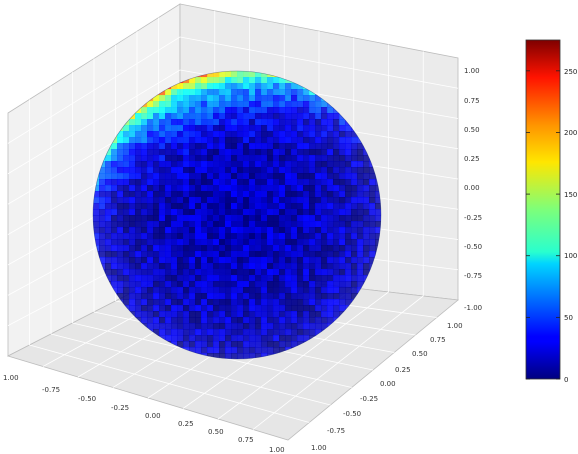  I want to click on y-tick-label: -0.75, so click(336, 431).